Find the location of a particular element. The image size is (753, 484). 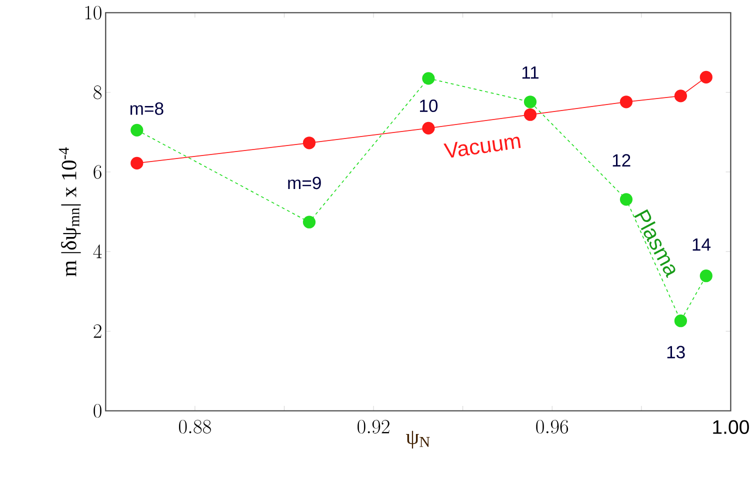

x-tick-label: 0.96 is located at coordinates (552, 427).